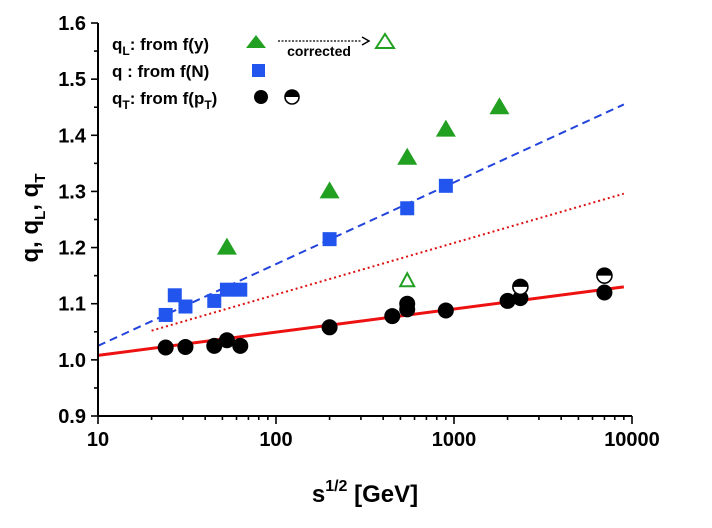 This screenshot has height=528, width=712. I want to click on legend-marker-qT, so click(261, 97).